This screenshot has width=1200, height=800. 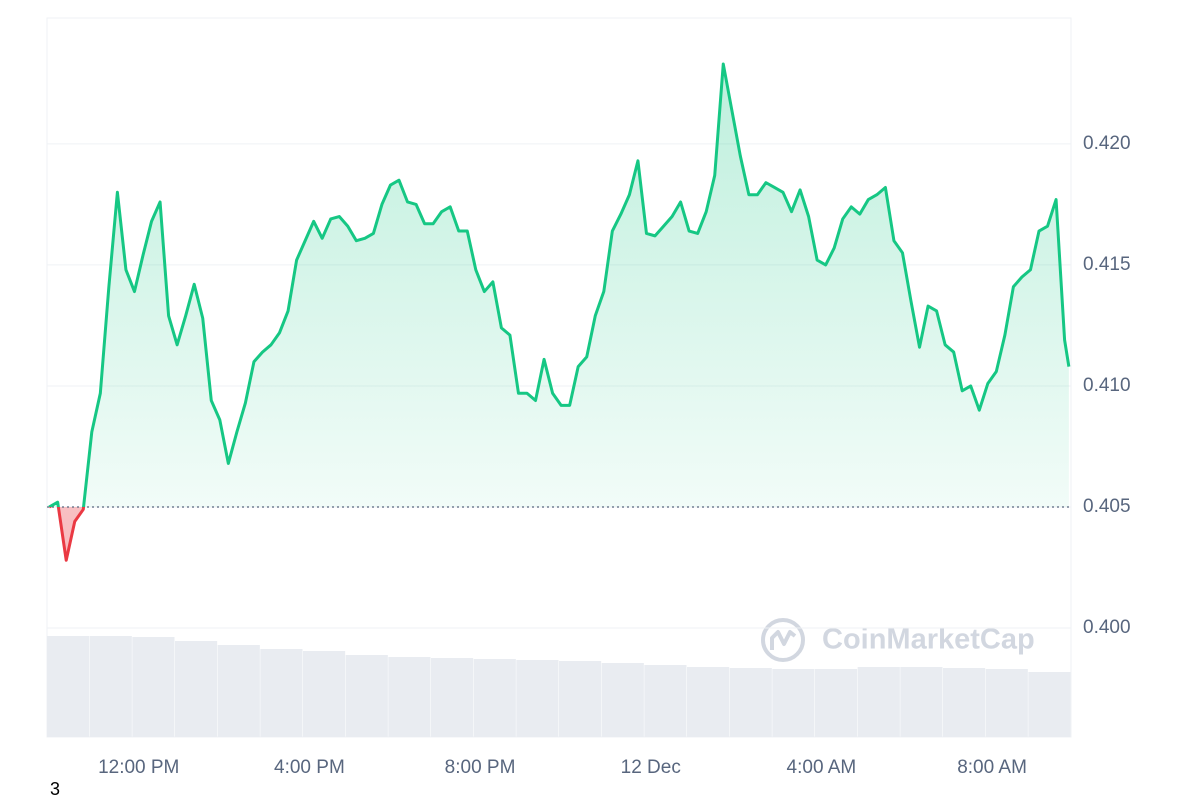 I want to click on watermark-text: CoinMarketCap, so click(x=928, y=640).